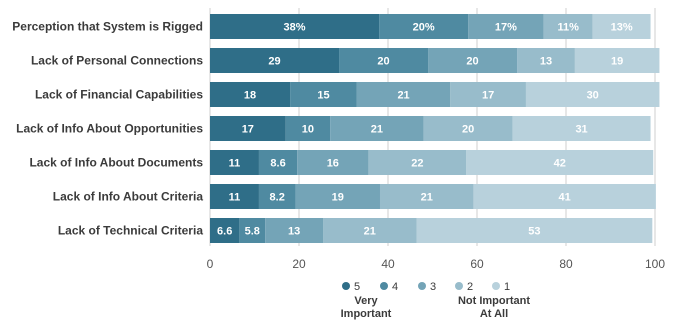 This screenshot has width=675, height=321. What do you see at coordinates (470, 287) in the screenshot?
I see `legend-label: 2` at bounding box center [470, 287].